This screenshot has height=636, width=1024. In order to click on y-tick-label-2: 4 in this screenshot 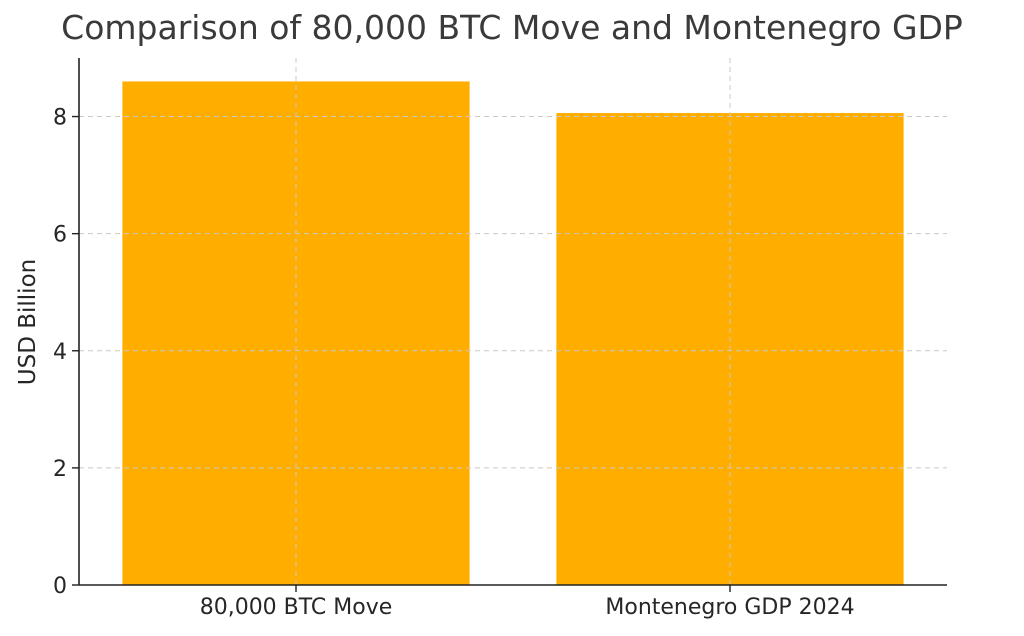, I will do `click(60, 352)`.